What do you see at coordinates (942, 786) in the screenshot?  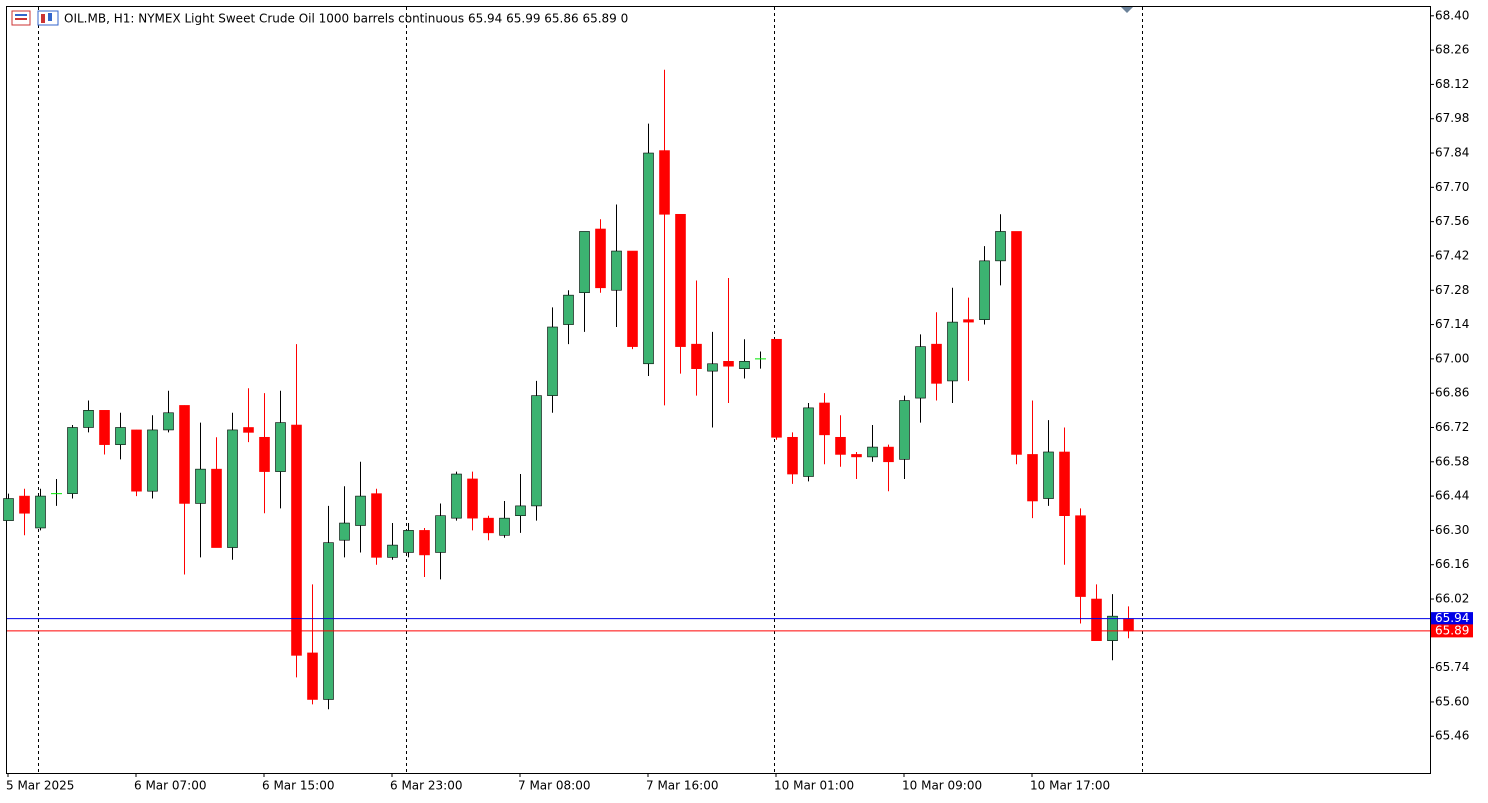 I see `x-tick-label: 10 Mar 09:00` at bounding box center [942, 786].